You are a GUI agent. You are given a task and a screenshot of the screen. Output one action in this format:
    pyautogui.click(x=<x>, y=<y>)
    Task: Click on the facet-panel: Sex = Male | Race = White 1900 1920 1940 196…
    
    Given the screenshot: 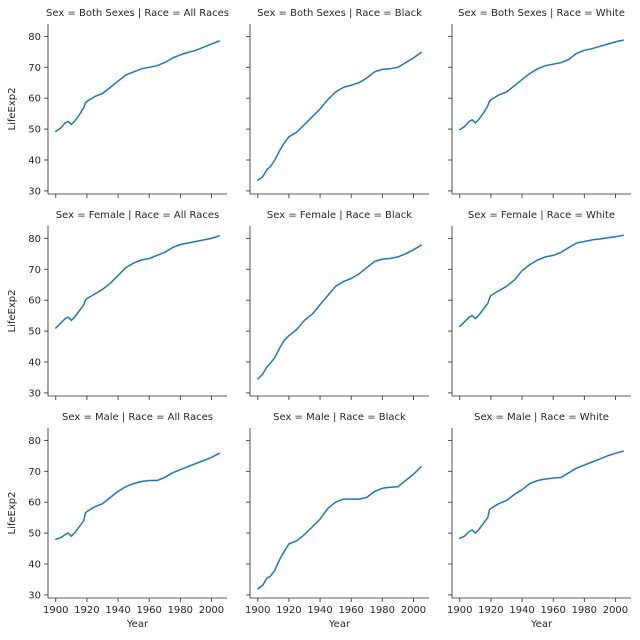 What is the action you would take?
    pyautogui.click(x=539, y=521)
    